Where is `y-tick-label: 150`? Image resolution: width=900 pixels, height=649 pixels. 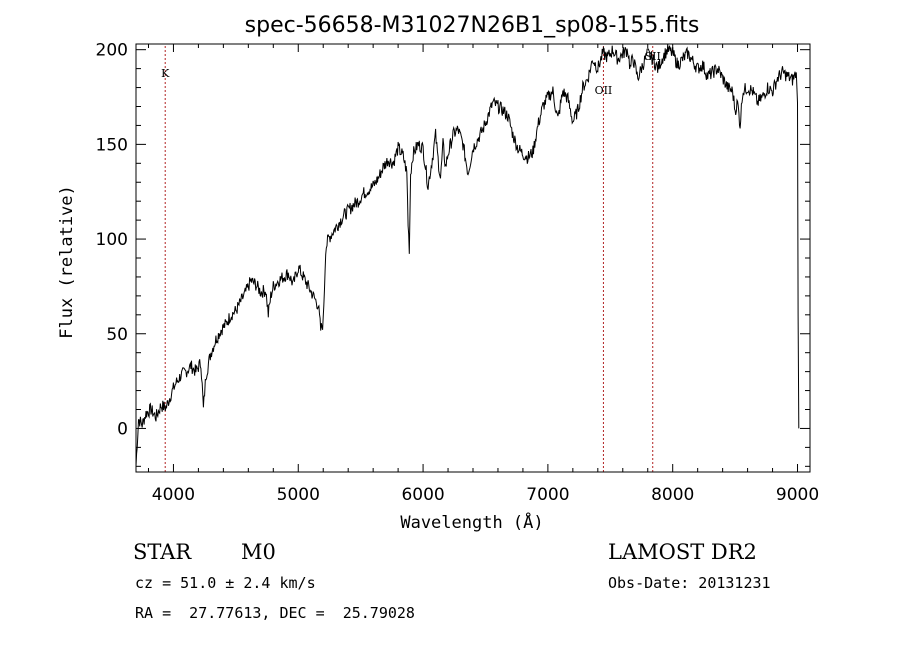 y-tick-label: 150 is located at coordinates (112, 145).